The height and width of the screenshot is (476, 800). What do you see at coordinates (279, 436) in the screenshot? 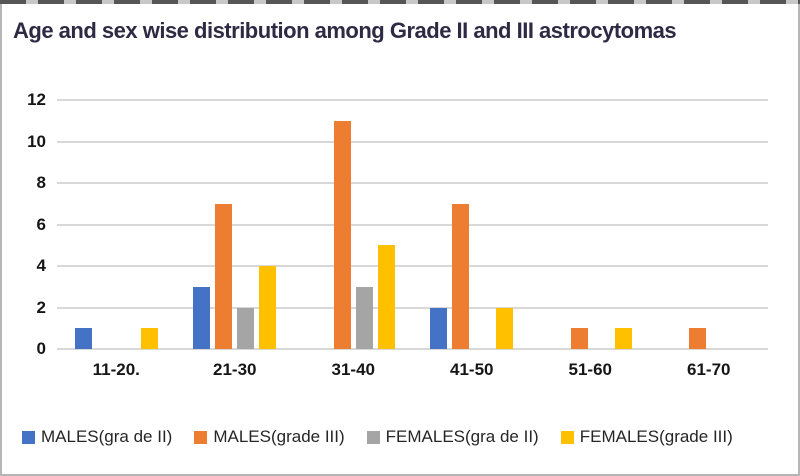
I see `legend-label: MALES(grade III)` at bounding box center [279, 436].